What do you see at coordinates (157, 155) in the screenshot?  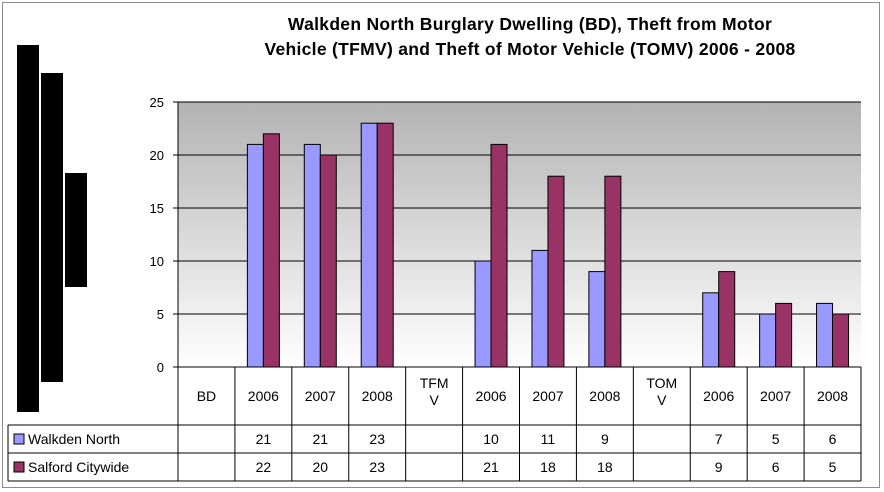 I see `y-tick-label: 20` at bounding box center [157, 155].